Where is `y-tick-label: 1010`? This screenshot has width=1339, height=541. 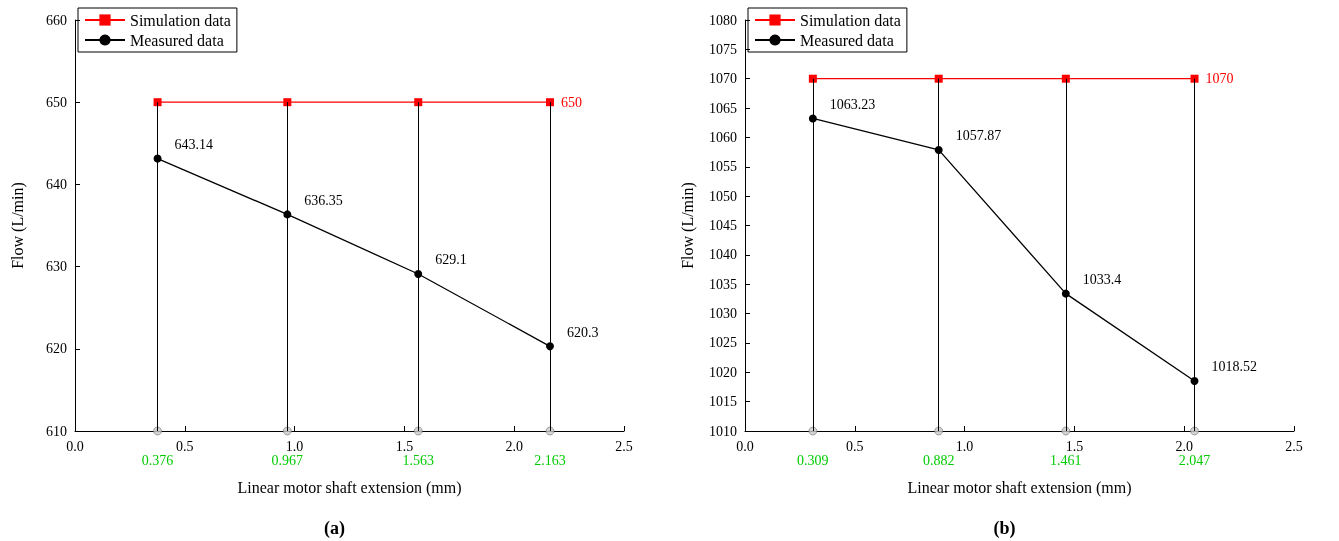
y-tick-label: 1010 is located at coordinates (723, 431).